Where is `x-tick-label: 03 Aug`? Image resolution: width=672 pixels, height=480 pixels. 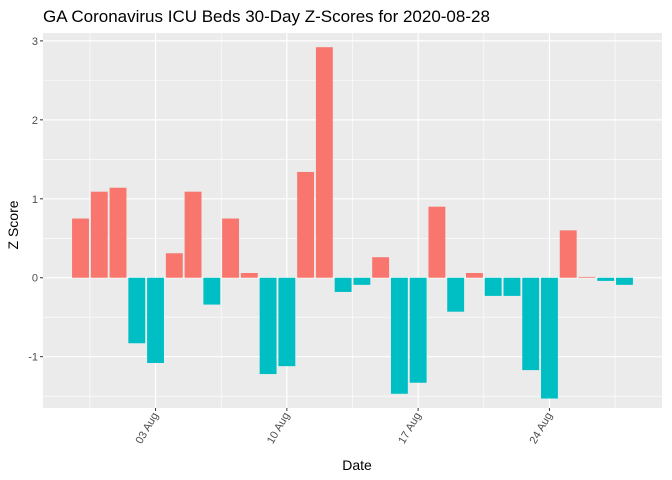 x-tick-label: 03 Aug is located at coordinates (148, 429).